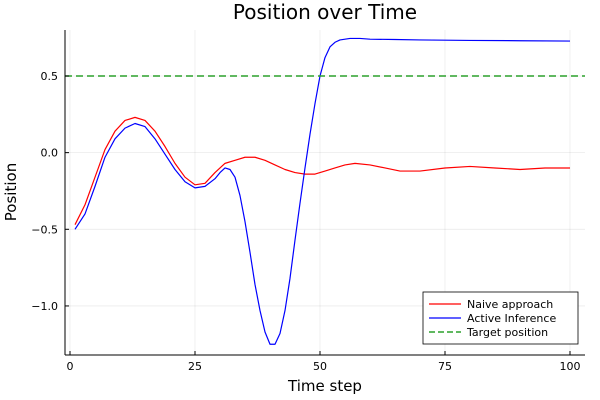  Describe the element at coordinates (324, 386) in the screenshot. I see `x-axis-title: Time step` at that location.